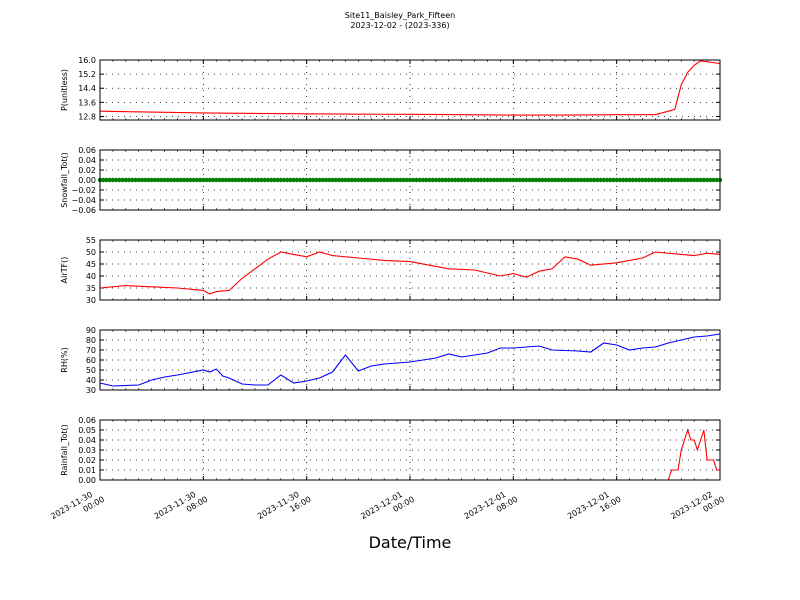 The height and width of the screenshot is (600, 800). Describe the element at coordinates (284, 508) in the screenshot. I see `x-tick-label: 2023-11-3016:00` at that location.